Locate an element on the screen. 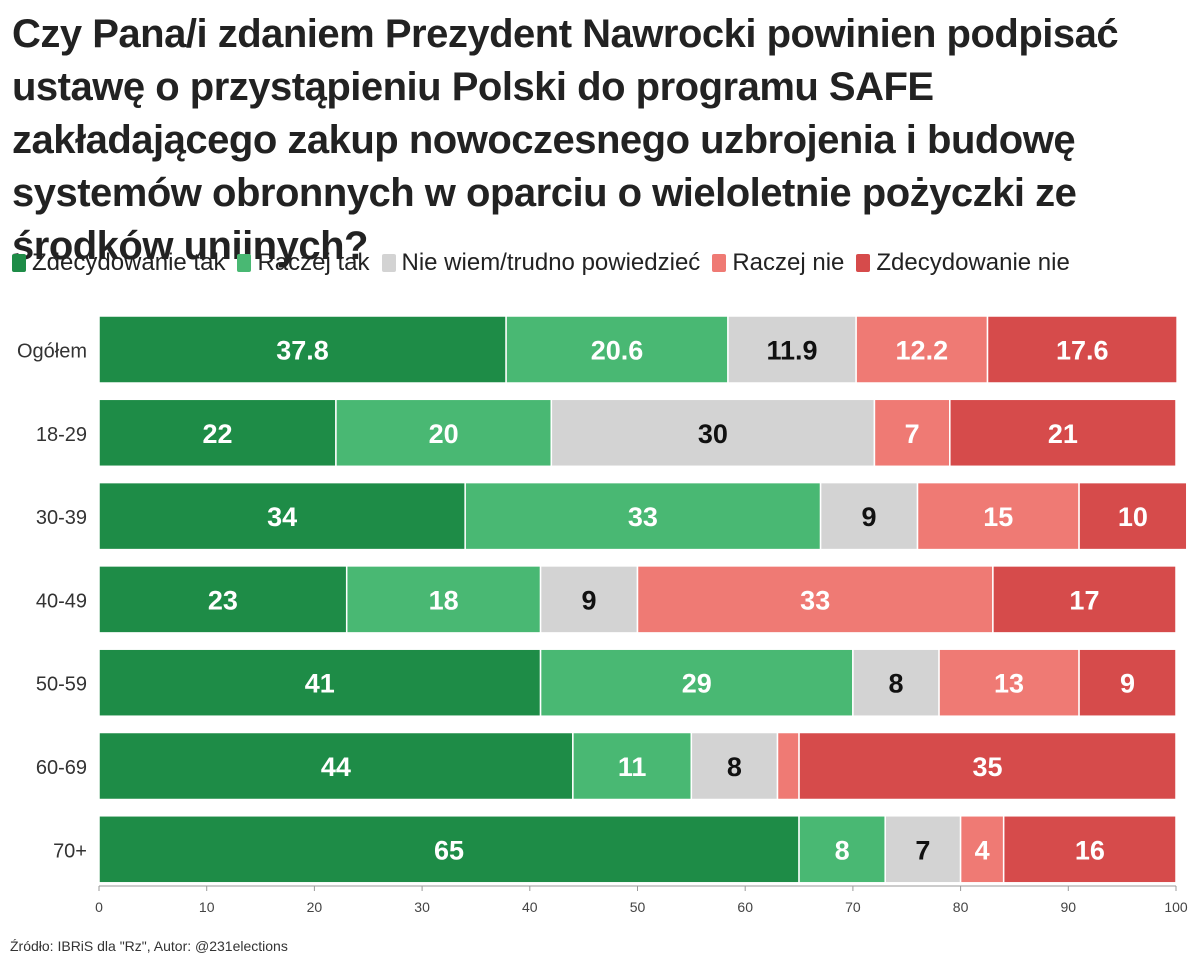 The image size is (1200, 967). legend-label: Zdecydowanie nie is located at coordinates (973, 262).